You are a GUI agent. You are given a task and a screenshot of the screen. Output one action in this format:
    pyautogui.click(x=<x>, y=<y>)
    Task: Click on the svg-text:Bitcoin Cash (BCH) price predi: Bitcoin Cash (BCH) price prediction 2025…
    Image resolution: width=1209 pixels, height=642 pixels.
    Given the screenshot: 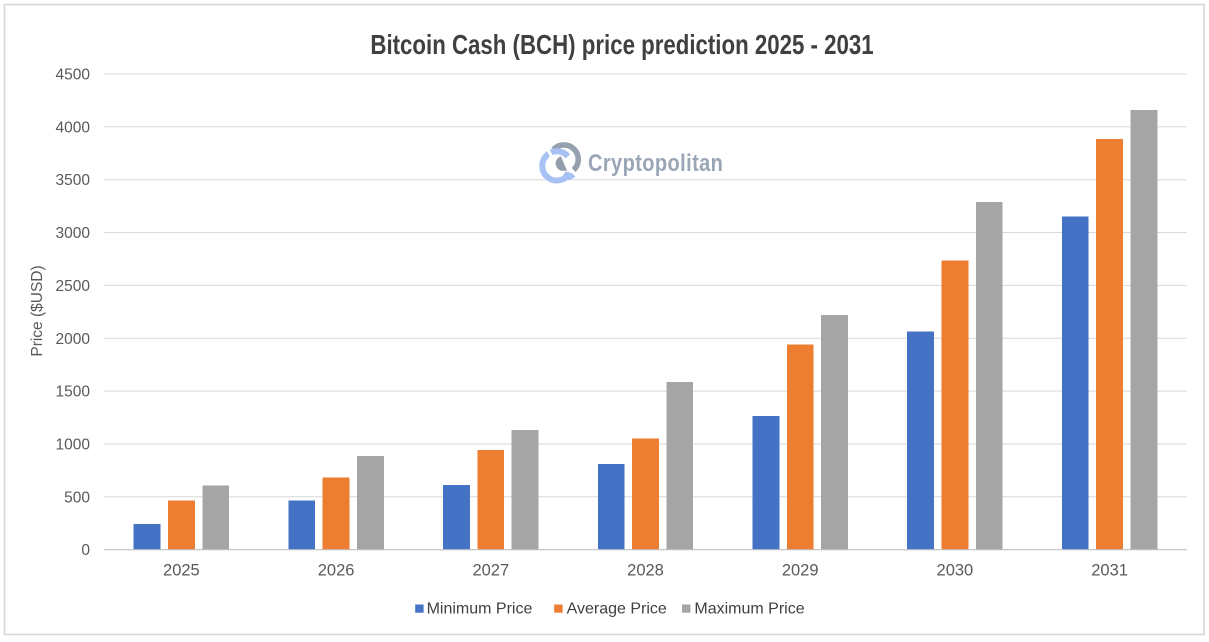 What is the action you would take?
    pyautogui.click(x=621, y=45)
    